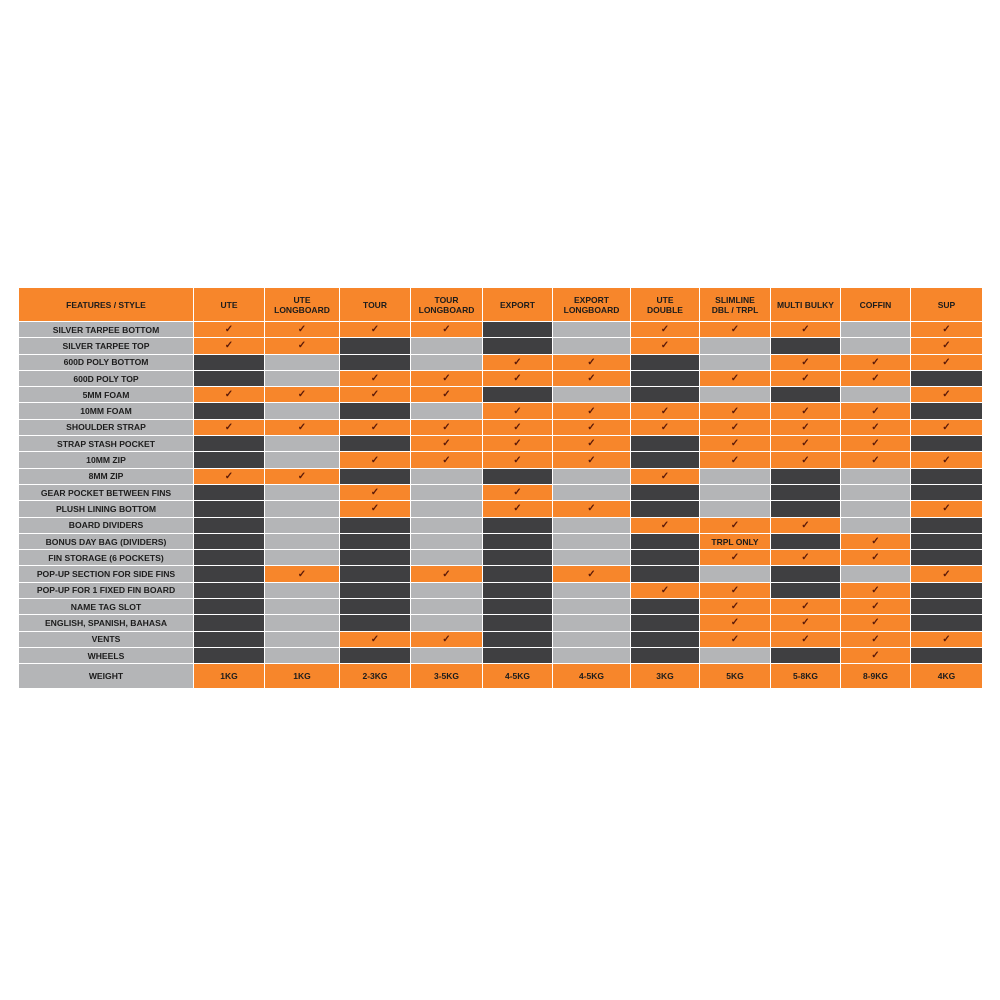 The width and height of the screenshot is (1000, 1000). Describe the element at coordinates (106, 541) in the screenshot. I see `feature-label: BONUS DAY BAG (DIVIDERS)` at that location.